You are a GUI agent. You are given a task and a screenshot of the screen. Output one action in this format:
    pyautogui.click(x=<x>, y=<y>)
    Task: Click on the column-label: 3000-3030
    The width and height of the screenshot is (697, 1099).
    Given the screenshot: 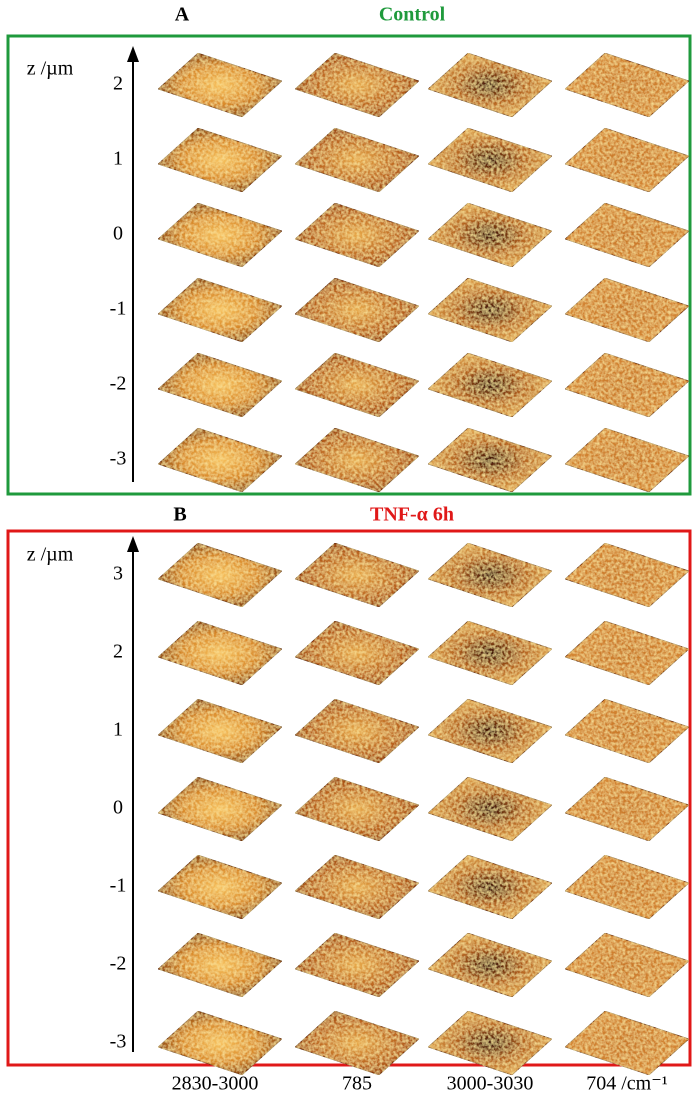 What is the action you would take?
    pyautogui.click(x=490, y=1084)
    